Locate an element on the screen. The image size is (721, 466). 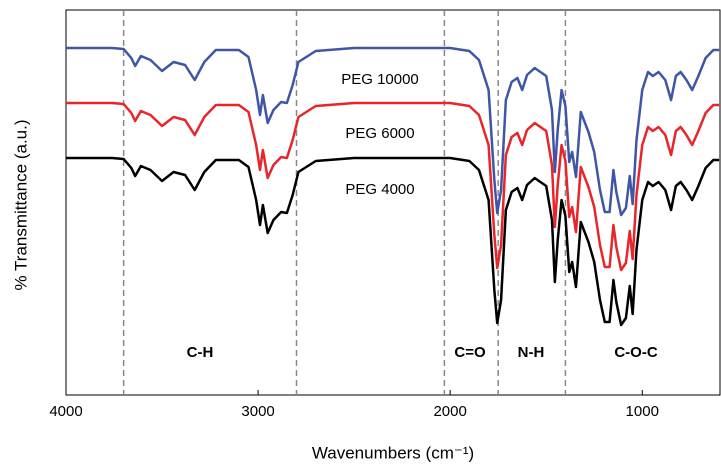
y-axis-title: % Transmittance (a.u.) is located at coordinates (20, 204).